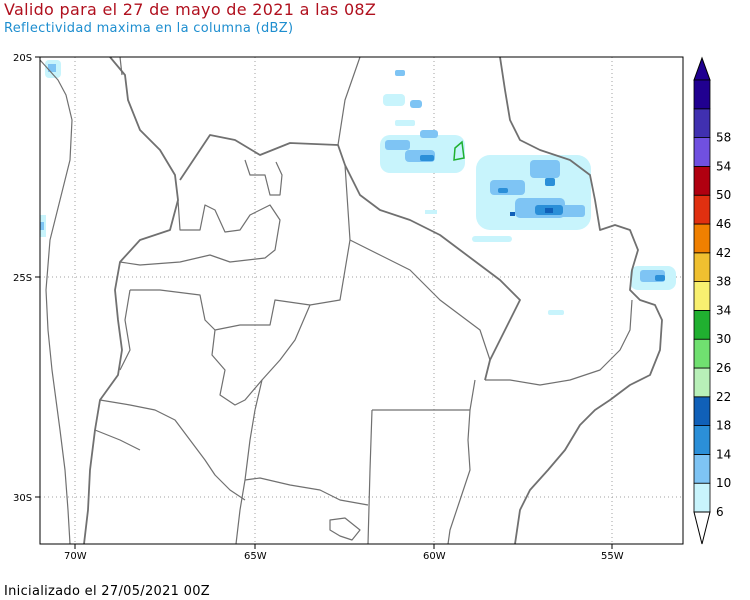  Describe the element at coordinates (723, 282) in the screenshot. I see `colorbar-level-label: 38` at that location.